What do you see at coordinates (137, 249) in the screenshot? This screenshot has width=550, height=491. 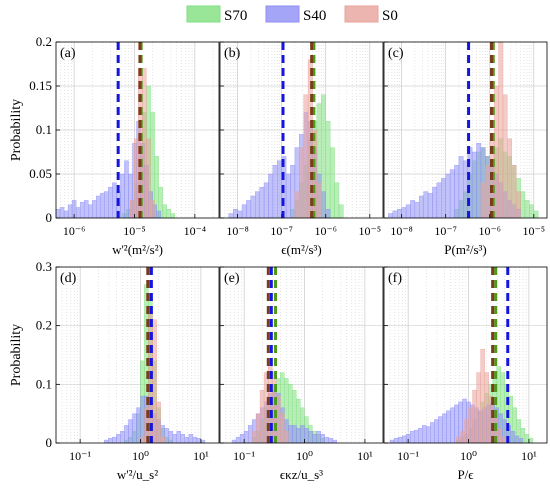 I see `x-axis-label: w'²(m²/s²)` at bounding box center [137, 249].